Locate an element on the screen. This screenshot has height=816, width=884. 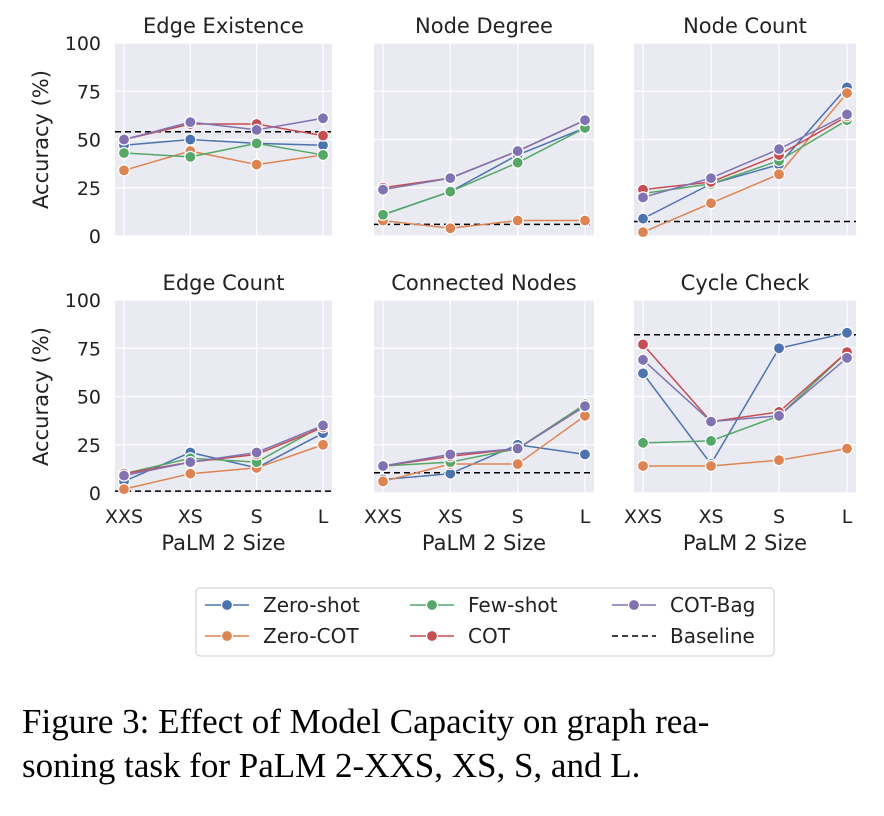
legend-item-cot: COT is located at coordinates (460, 636).